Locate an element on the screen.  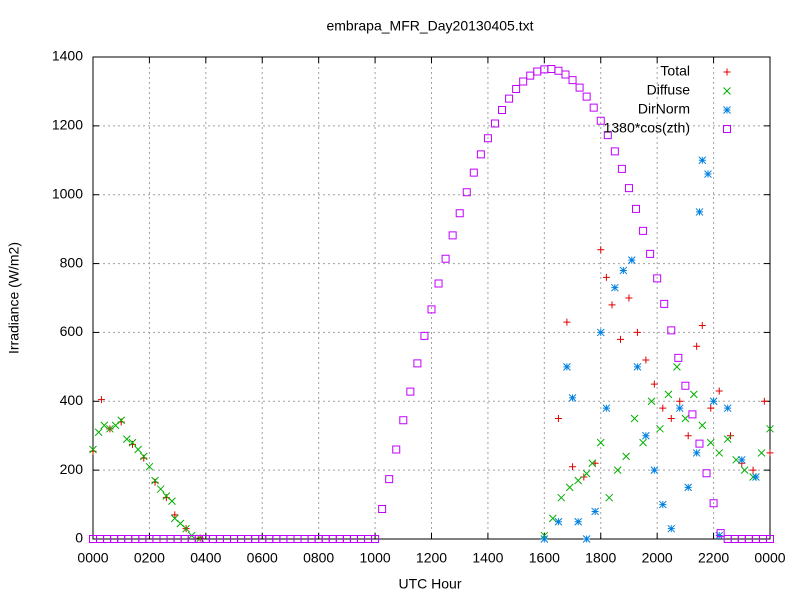
x-tick-label: 2200 is located at coordinates (713, 558).